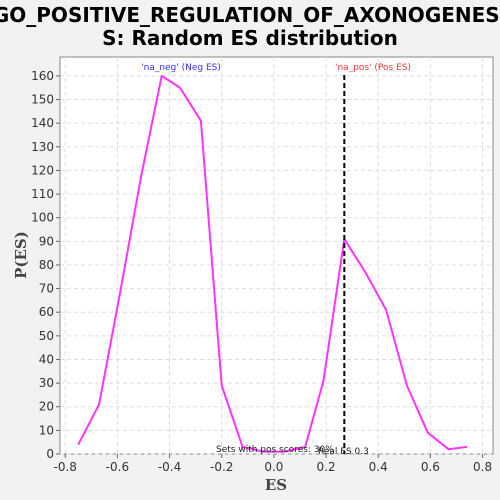  I want to click on y-tick-label: 150, so click(42, 100).